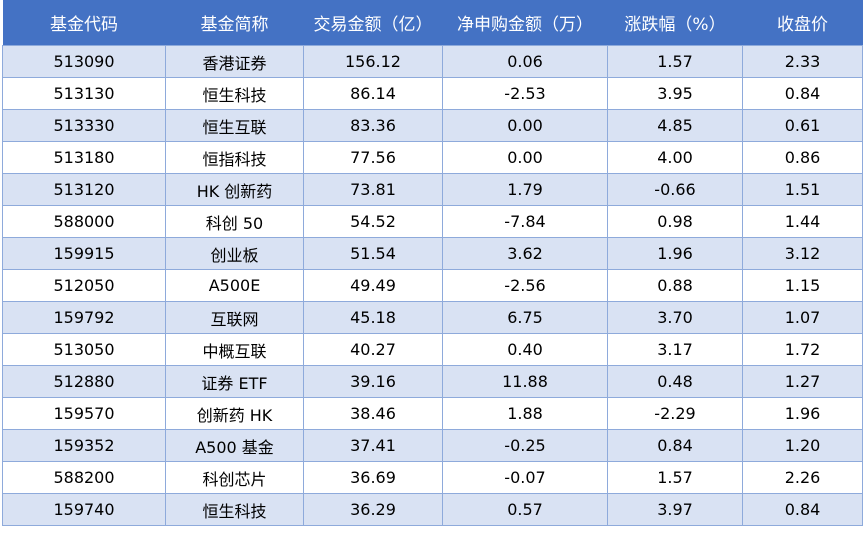 Image resolution: width=865 pixels, height=533 pixels. What do you see at coordinates (84, 381) in the screenshot?
I see `table-cell: 512880` at bounding box center [84, 381].